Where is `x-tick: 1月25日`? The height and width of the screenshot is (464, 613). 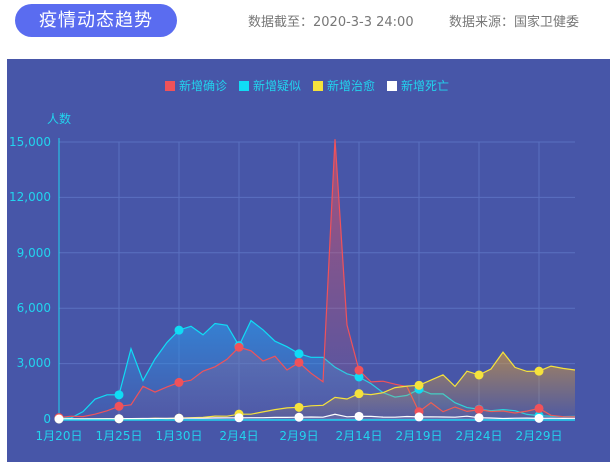 x-tick: 1月25日 is located at coordinates (119, 436).